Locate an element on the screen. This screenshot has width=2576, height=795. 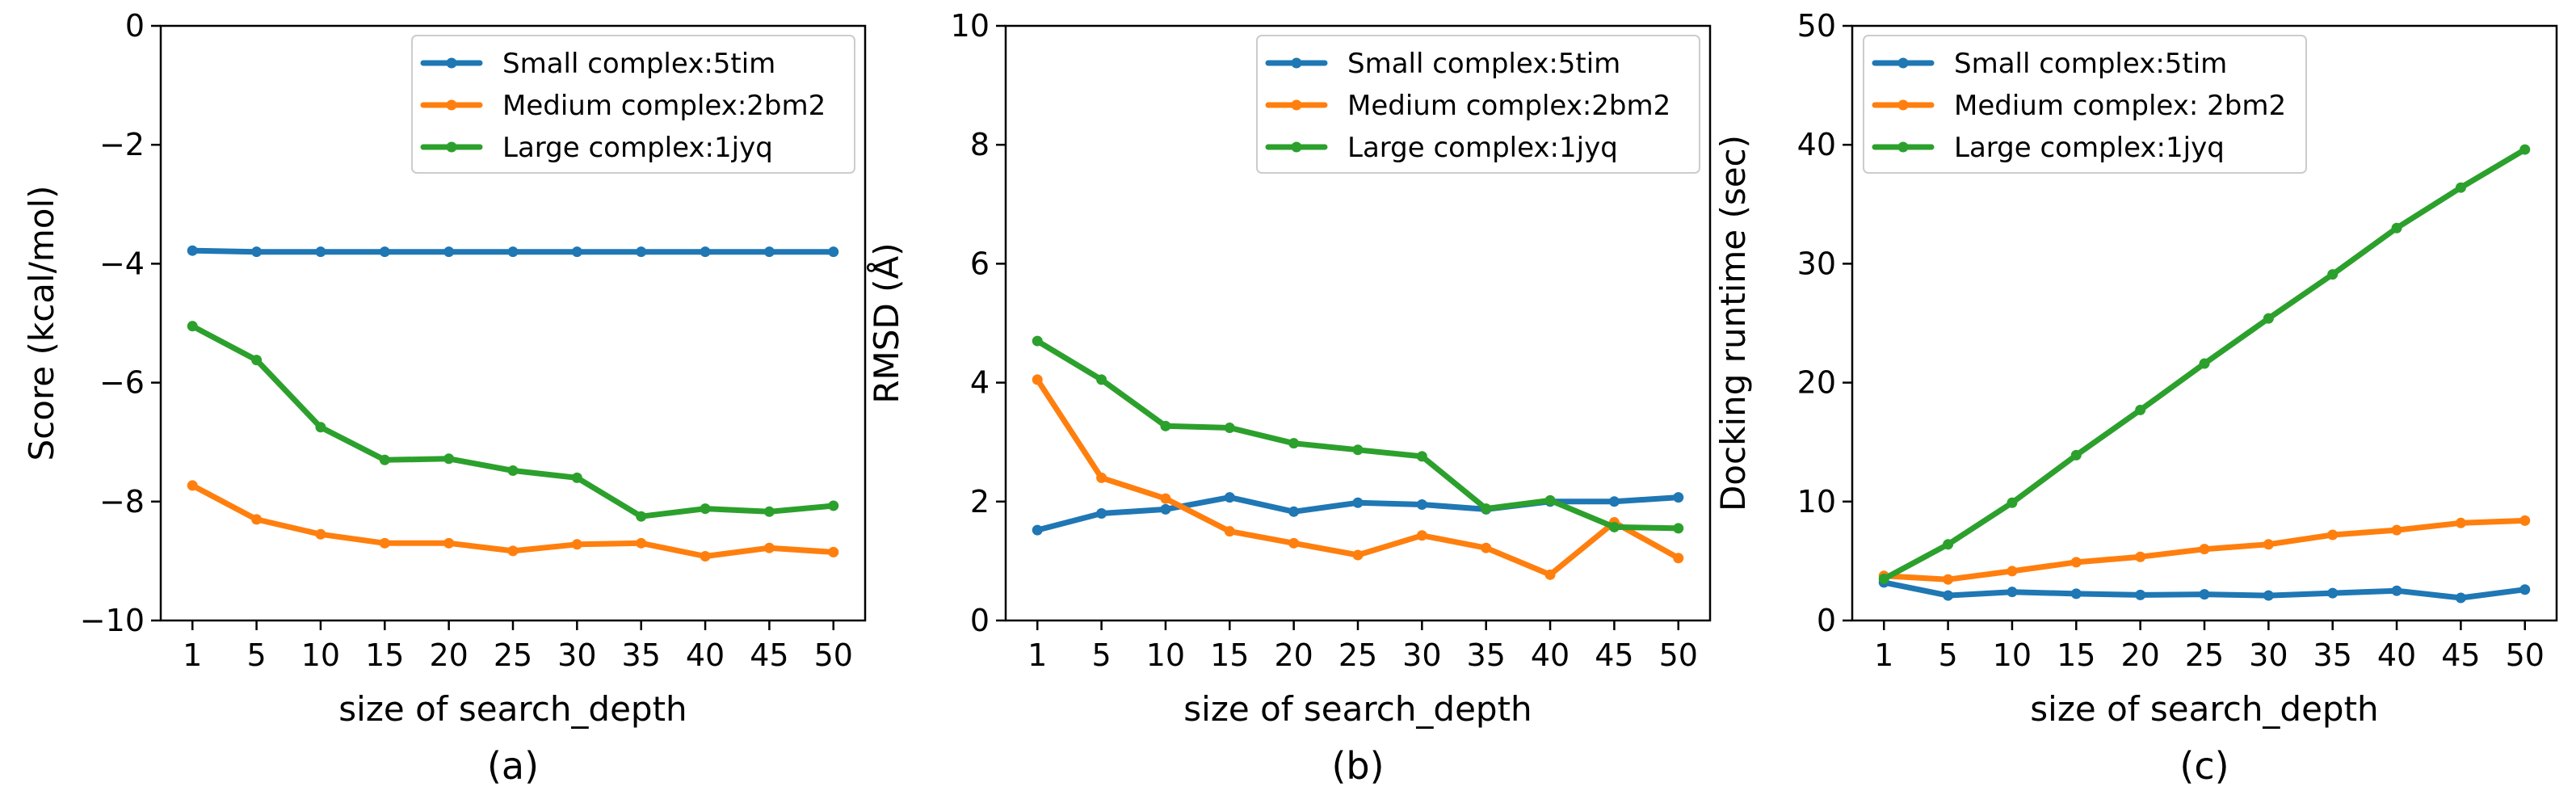
y-tick-label: 40 is located at coordinates (1816, 144).